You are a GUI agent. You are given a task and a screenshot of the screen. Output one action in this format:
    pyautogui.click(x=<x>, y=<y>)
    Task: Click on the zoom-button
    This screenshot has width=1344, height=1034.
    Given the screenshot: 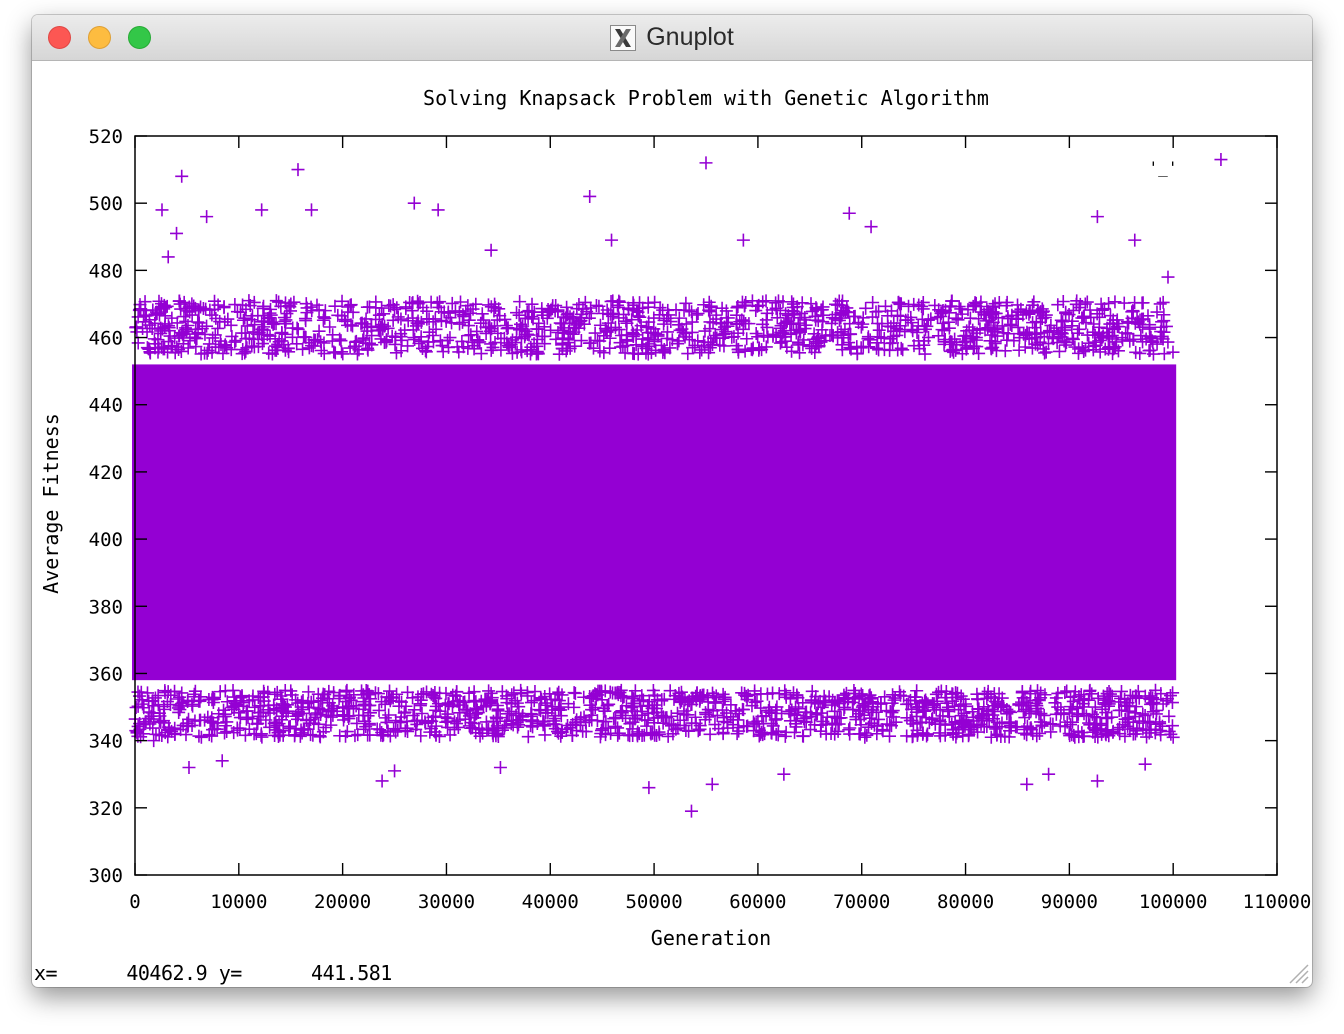 What is the action you would take?
    pyautogui.click(x=139, y=37)
    